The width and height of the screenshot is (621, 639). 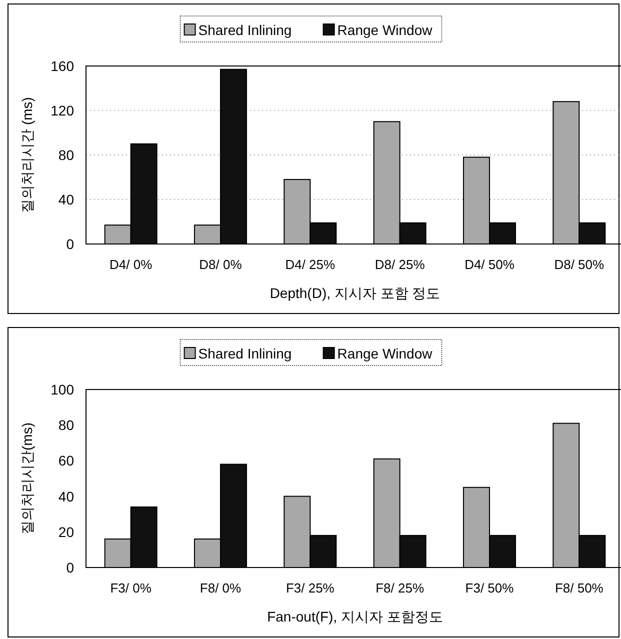 What do you see at coordinates (62, 110) in the screenshot?
I see `y-tick-label: 120` at bounding box center [62, 110].